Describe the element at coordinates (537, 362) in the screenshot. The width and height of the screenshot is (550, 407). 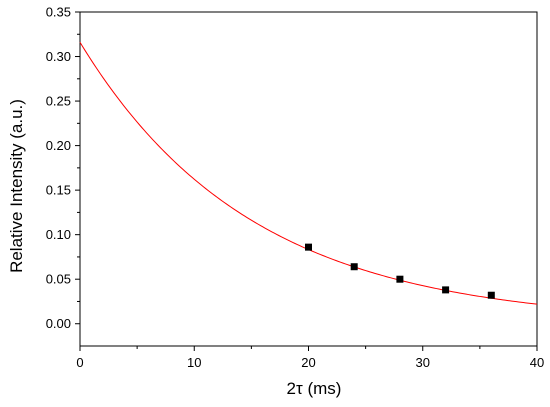
I see `x-tick-label: 40` at that location.